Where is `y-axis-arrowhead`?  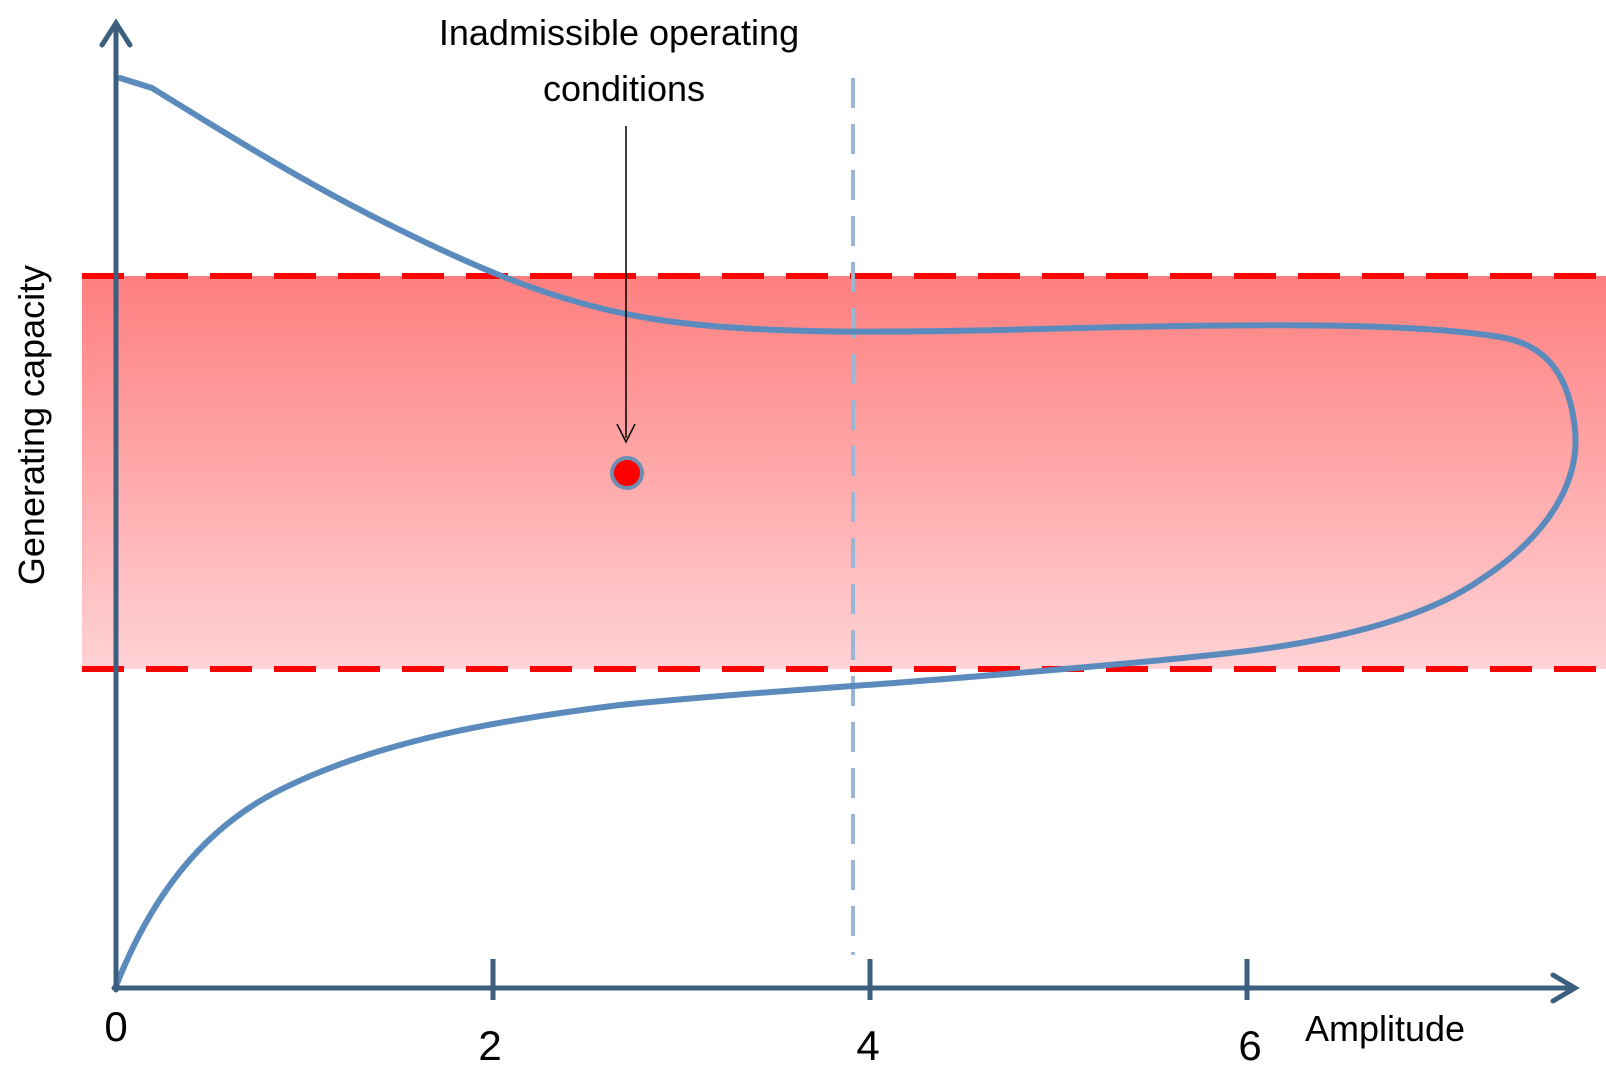 y-axis-arrowhead is located at coordinates (116, 33).